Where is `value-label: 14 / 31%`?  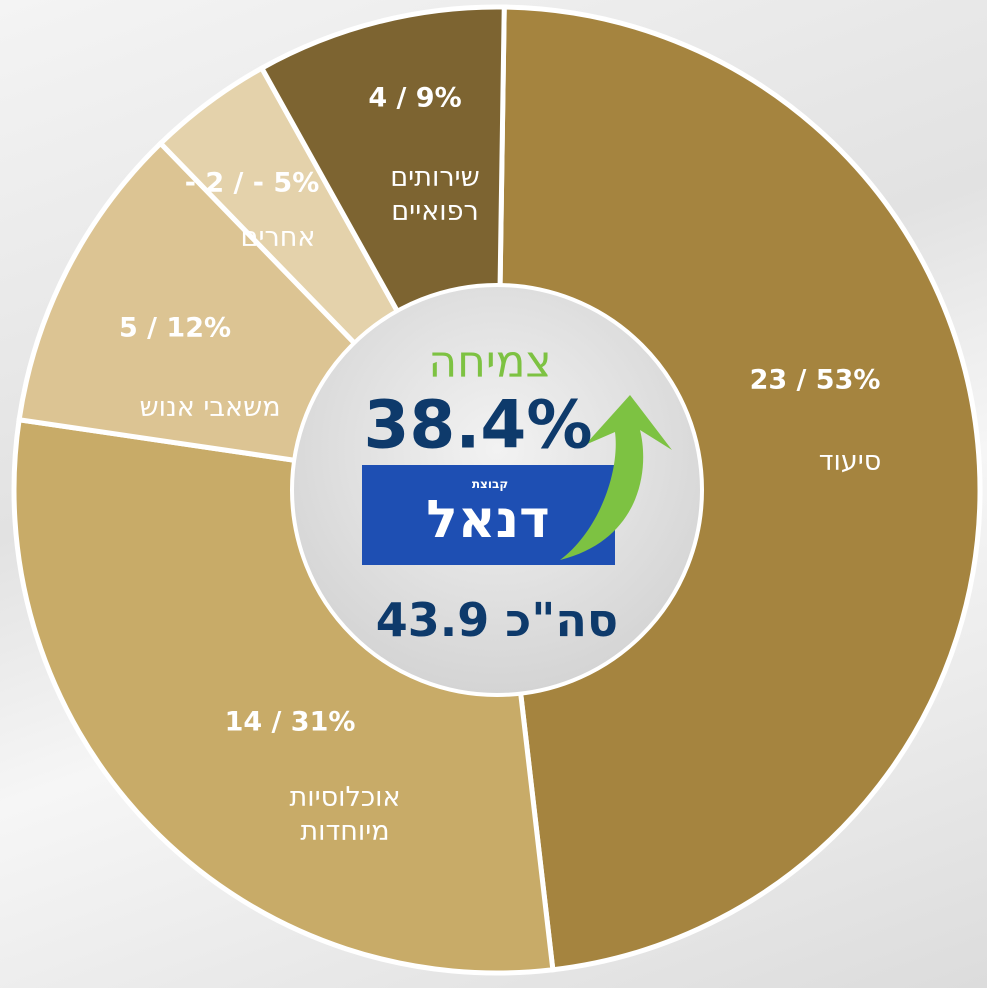
value-label: 14 / 31% is located at coordinates (290, 722).